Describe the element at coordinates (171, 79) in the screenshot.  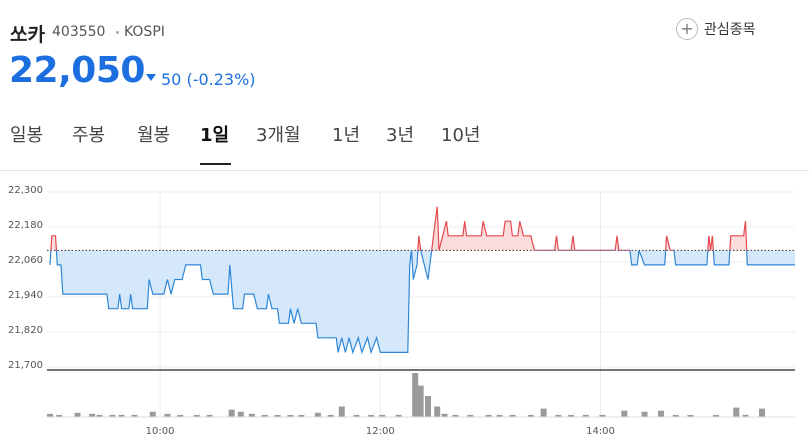
I see `change-value: 50` at that location.